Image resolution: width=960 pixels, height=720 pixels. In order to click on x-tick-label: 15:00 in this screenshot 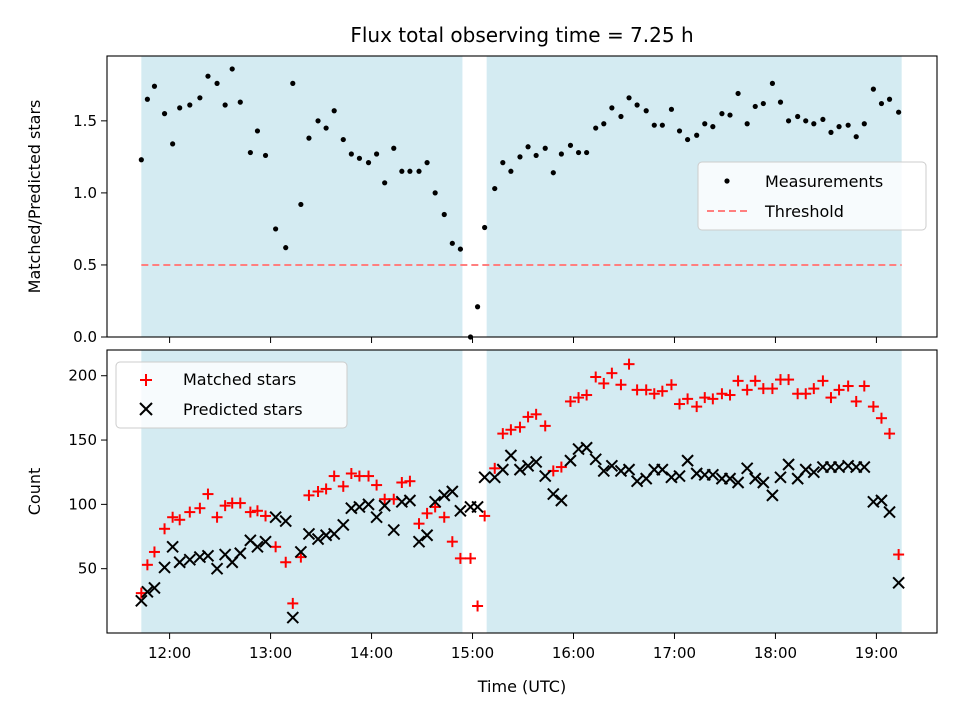, I will do `click(472, 653)`.